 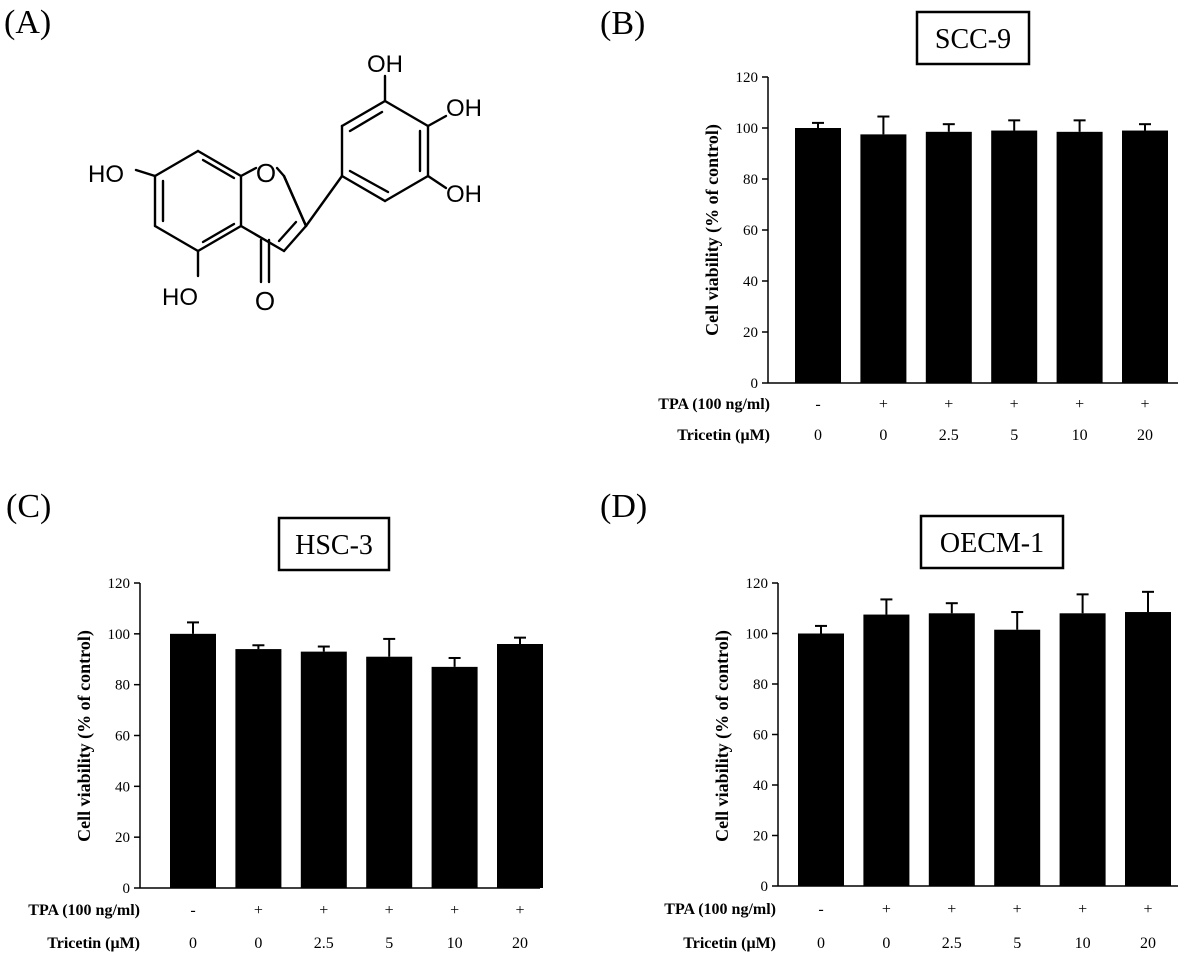 What do you see at coordinates (28, 506) in the screenshot?
I see `panel-letter: (C)` at bounding box center [28, 506].